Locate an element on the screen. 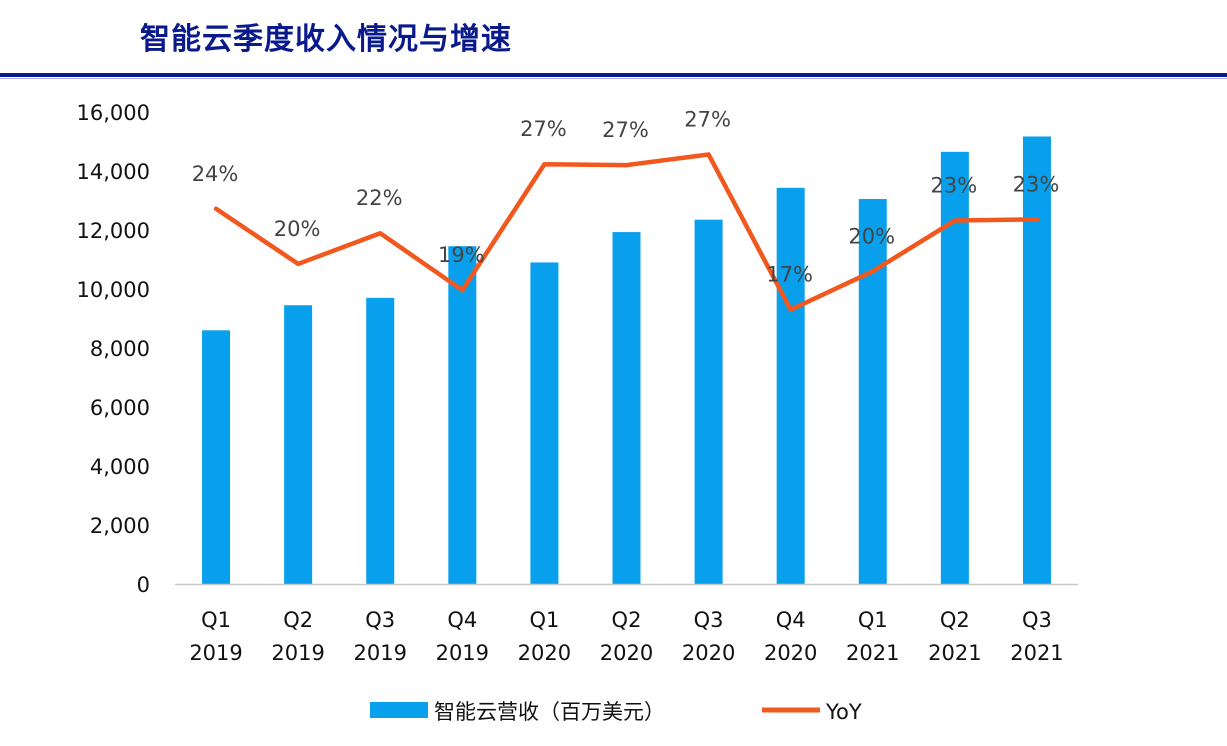  y-tick-label: 2,000 is located at coordinates (120, 526).